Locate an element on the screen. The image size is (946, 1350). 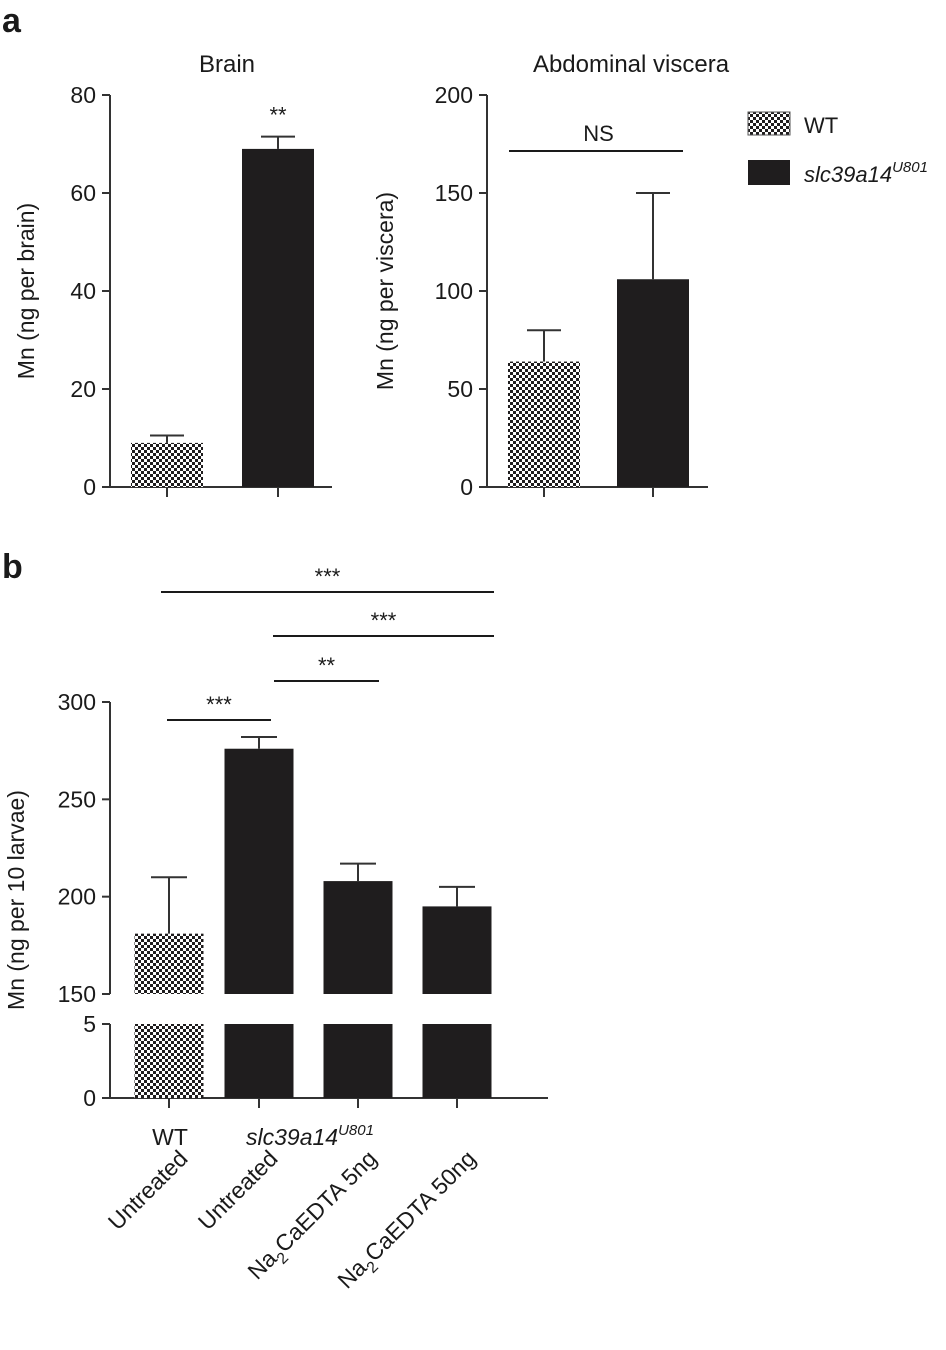
group-label-mutant-main: slc39a14 is located at coordinates (292, 1137).